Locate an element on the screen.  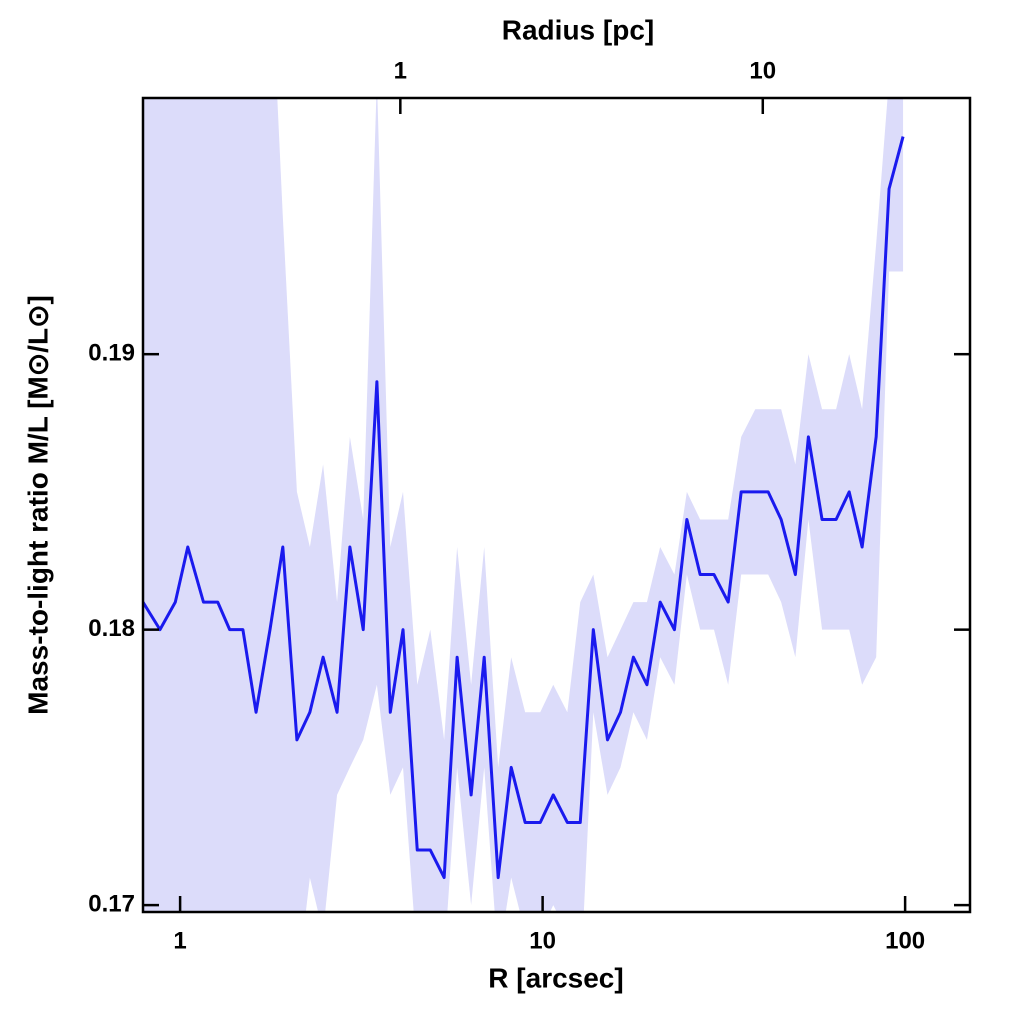
x-axis-label: R [arcsec] is located at coordinates (555, 977).